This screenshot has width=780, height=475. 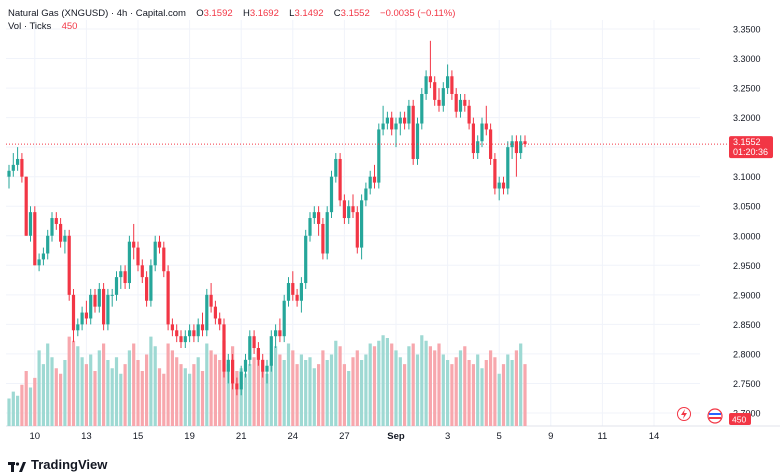 What do you see at coordinates (418, 13) in the screenshot?
I see `change-value: −0.0035 (−0.11%)` at bounding box center [418, 13].